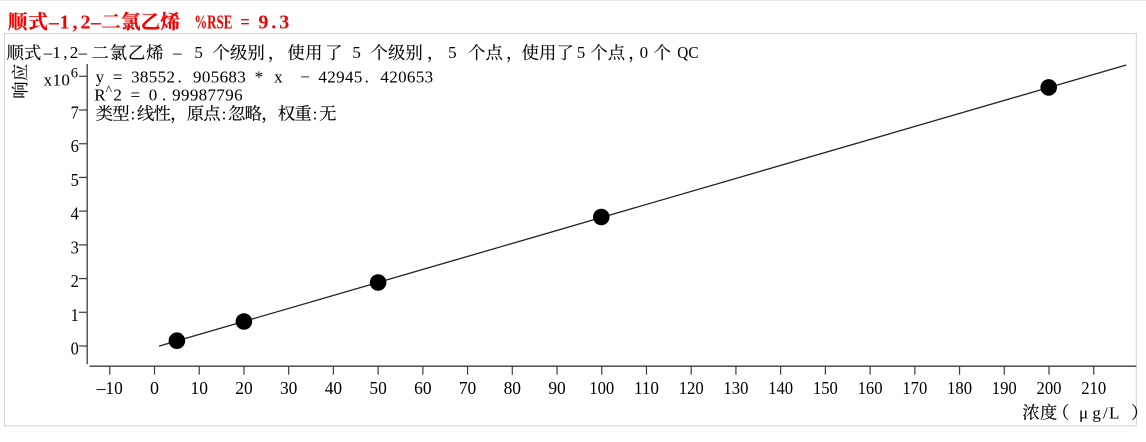 The height and width of the screenshot is (442, 1146). What do you see at coordinates (780, 388) in the screenshot?
I see `svg-text: 140` at bounding box center [780, 388].